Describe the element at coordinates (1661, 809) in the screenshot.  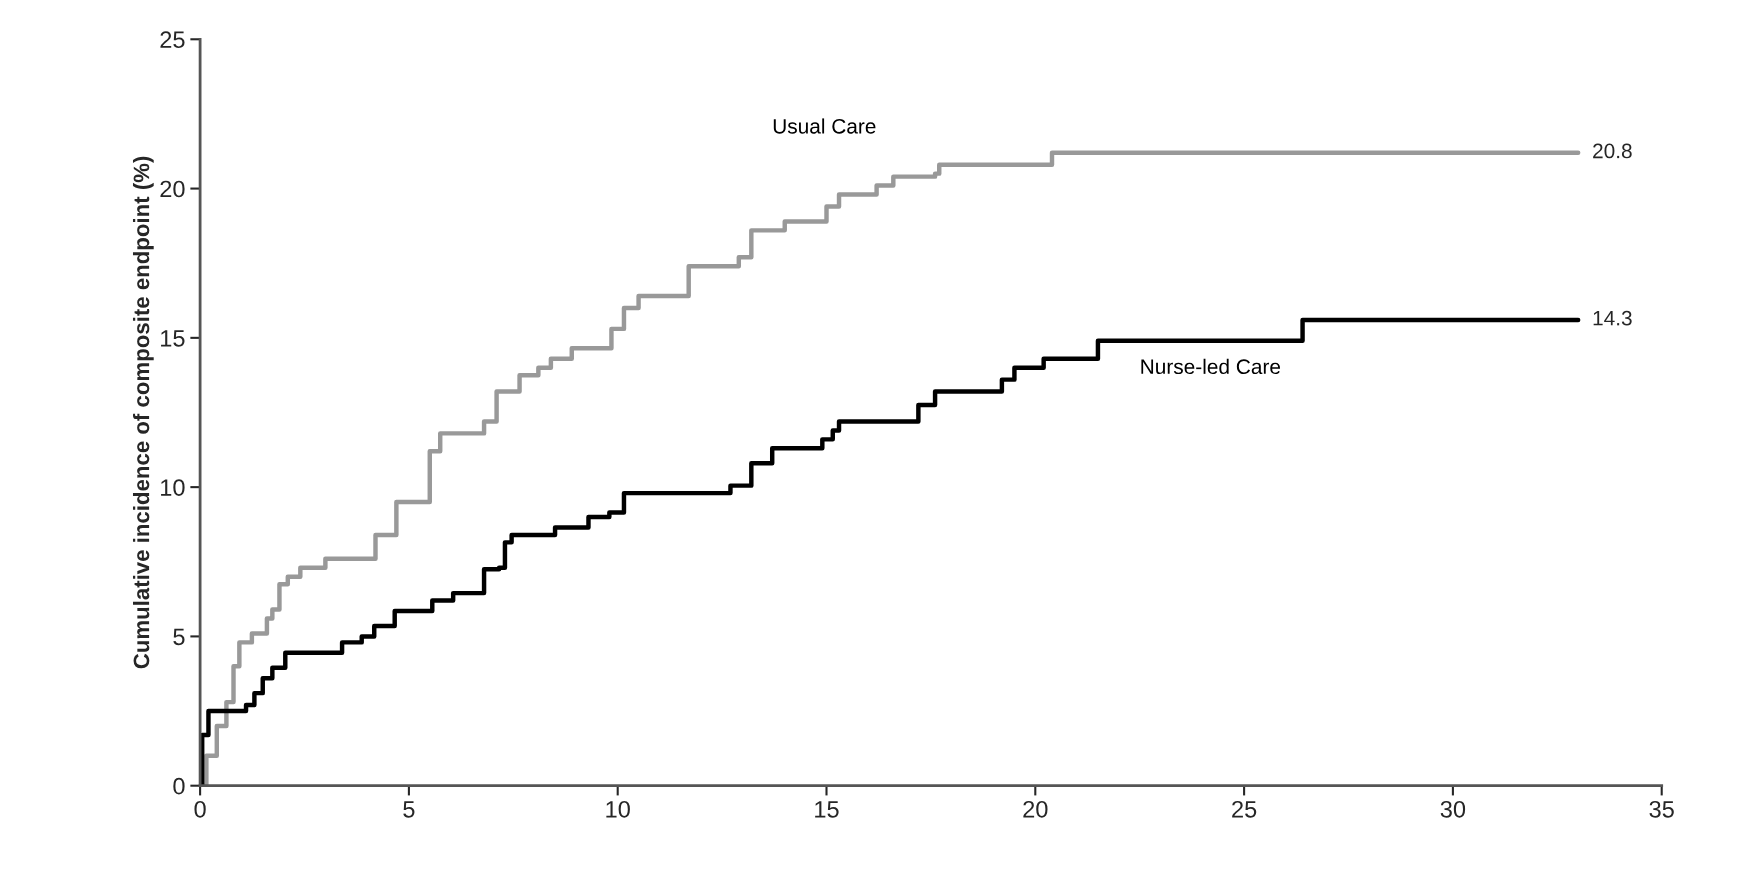
I see `x-tick-label: 35` at that location.